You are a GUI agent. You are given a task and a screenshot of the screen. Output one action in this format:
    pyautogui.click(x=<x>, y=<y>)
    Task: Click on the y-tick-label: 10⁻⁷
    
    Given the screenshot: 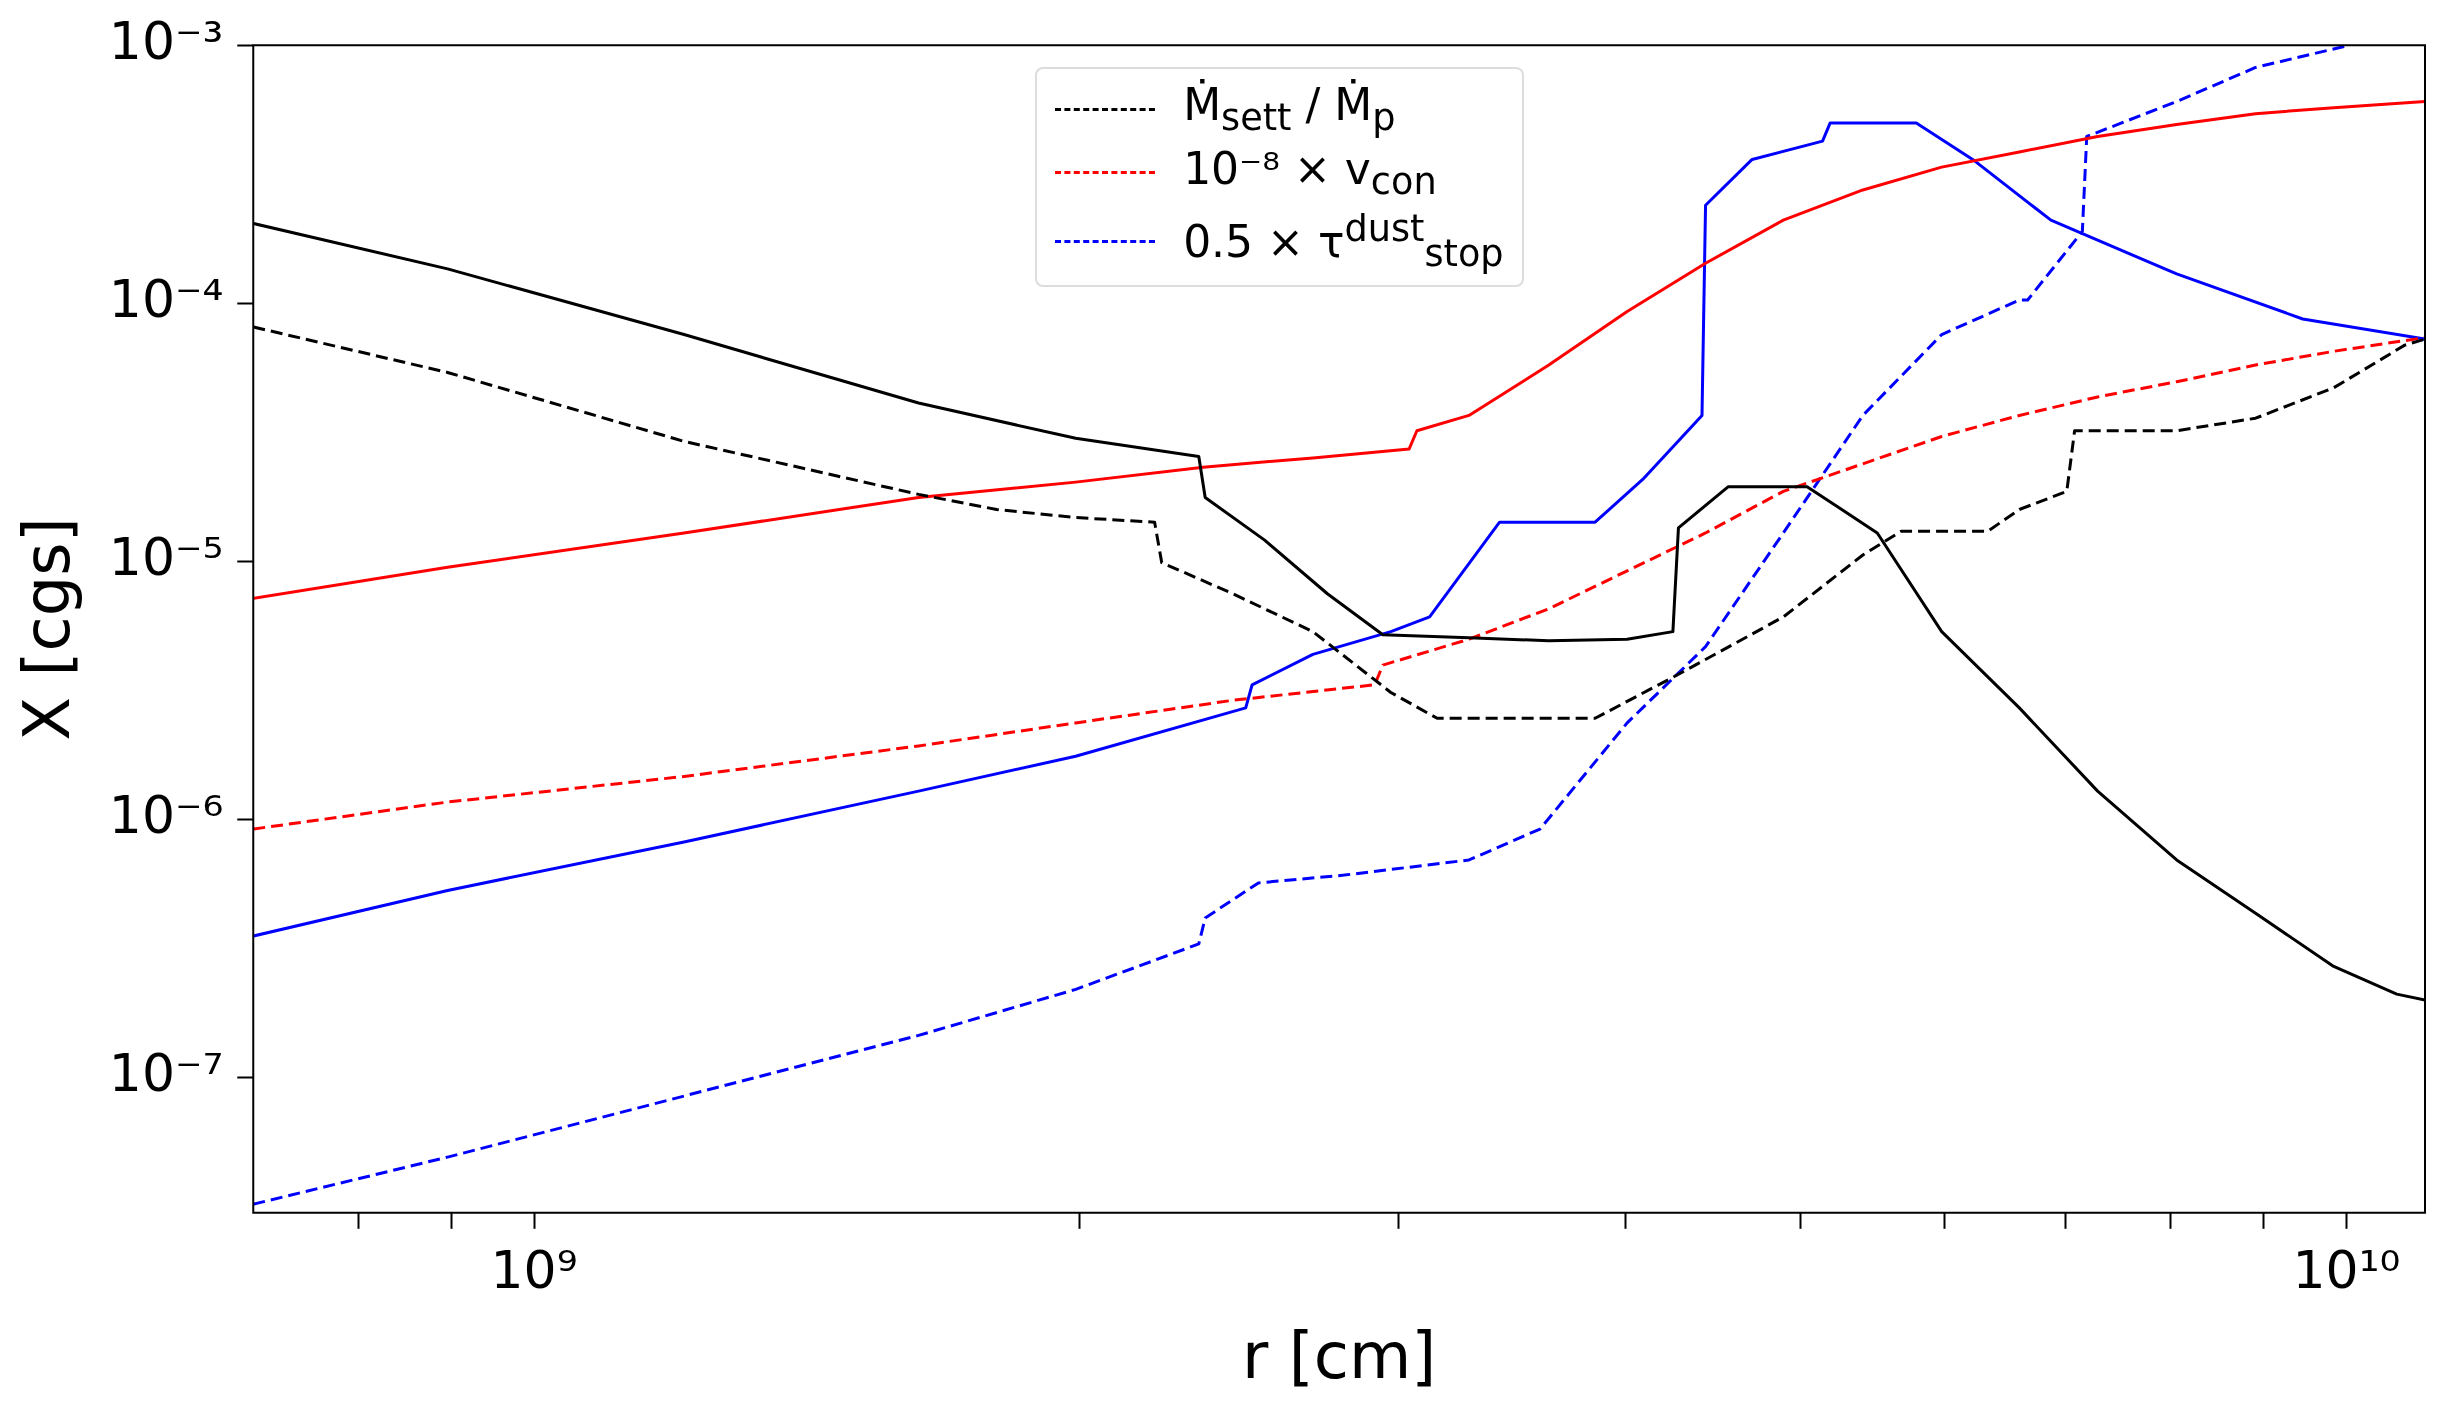 What is the action you would take?
    pyautogui.click(x=166, y=1073)
    